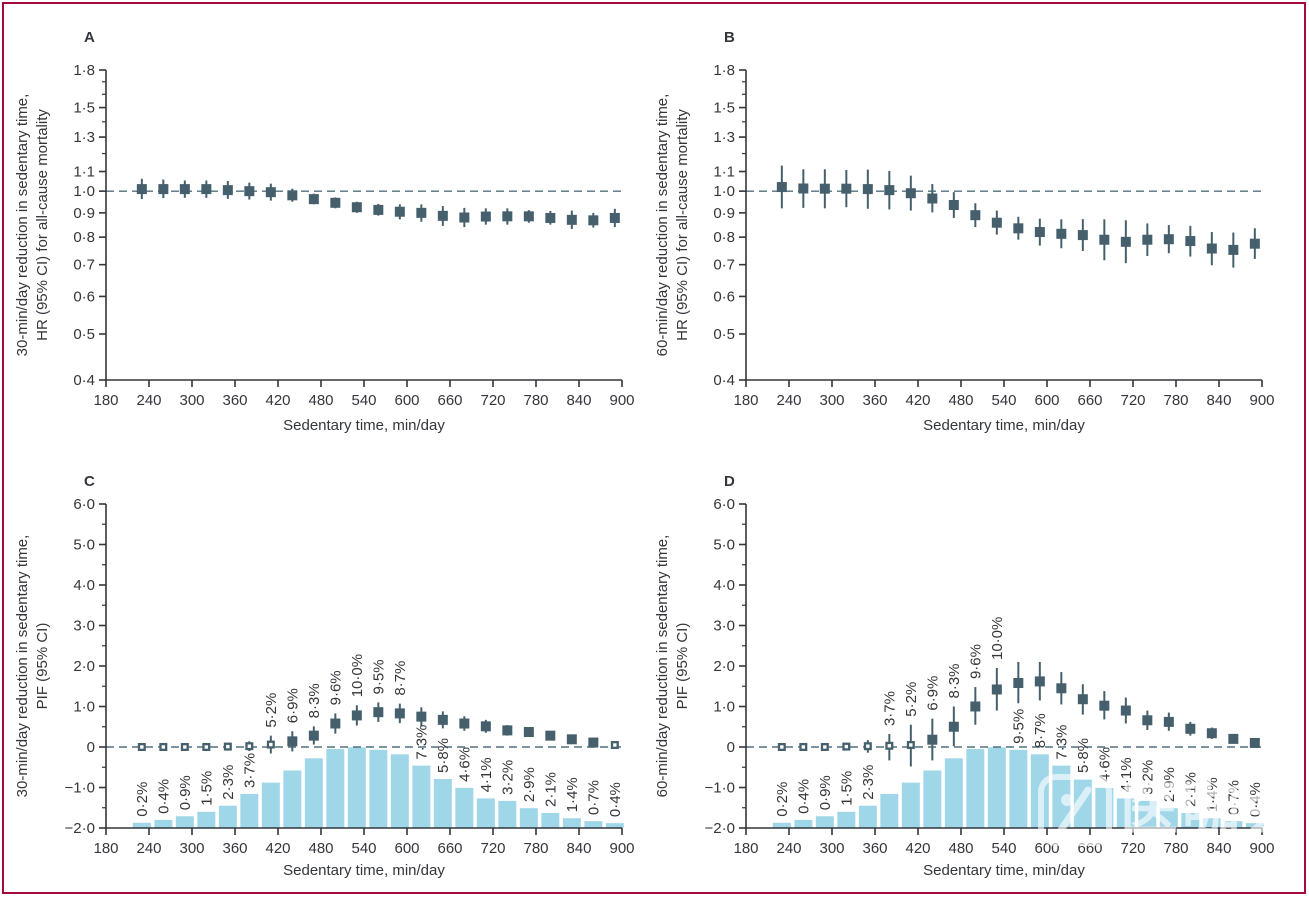 Image resolution: width=1309 pixels, height=898 pixels. Describe the element at coordinates (84, 237) in the screenshot. I see `y-tick-label: 0·8` at that location.